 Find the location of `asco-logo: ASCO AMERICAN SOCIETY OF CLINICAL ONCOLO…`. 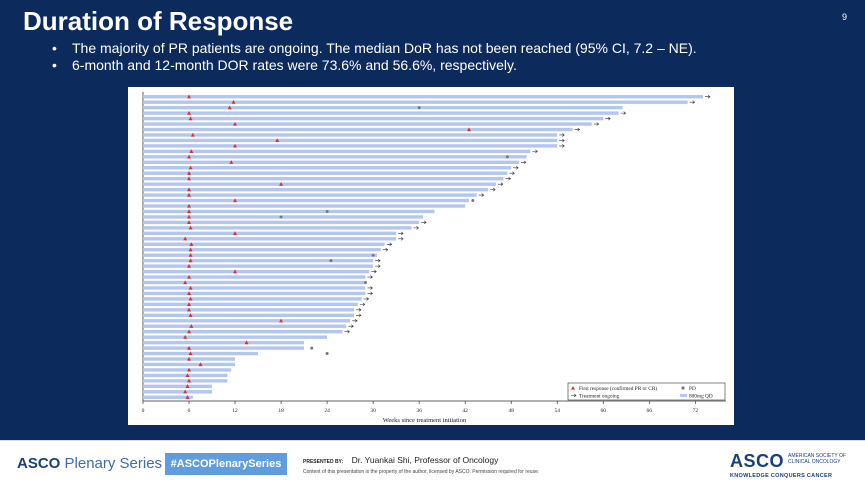

asco-logo: ASCO AMERICAN SOCIETY OF CLINICAL ONCOLO… is located at coordinates (788, 465).